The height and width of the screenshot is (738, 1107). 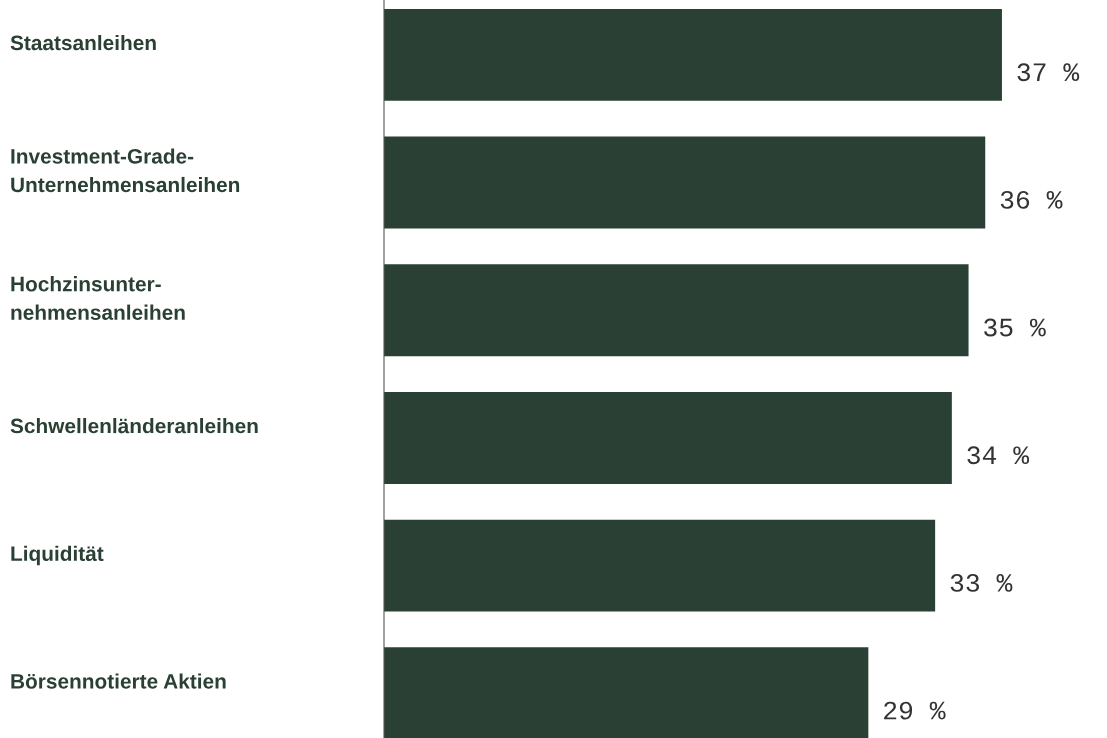 I want to click on y-tick-label: Börsennotierte Aktien, so click(x=118, y=681).